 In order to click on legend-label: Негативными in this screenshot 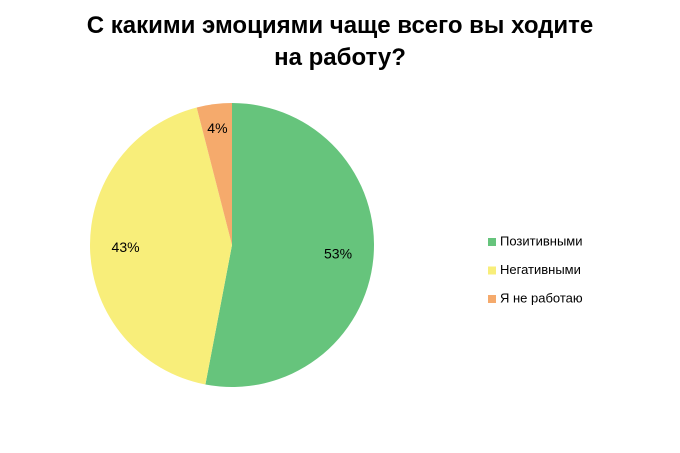, I will do `click(540, 269)`.